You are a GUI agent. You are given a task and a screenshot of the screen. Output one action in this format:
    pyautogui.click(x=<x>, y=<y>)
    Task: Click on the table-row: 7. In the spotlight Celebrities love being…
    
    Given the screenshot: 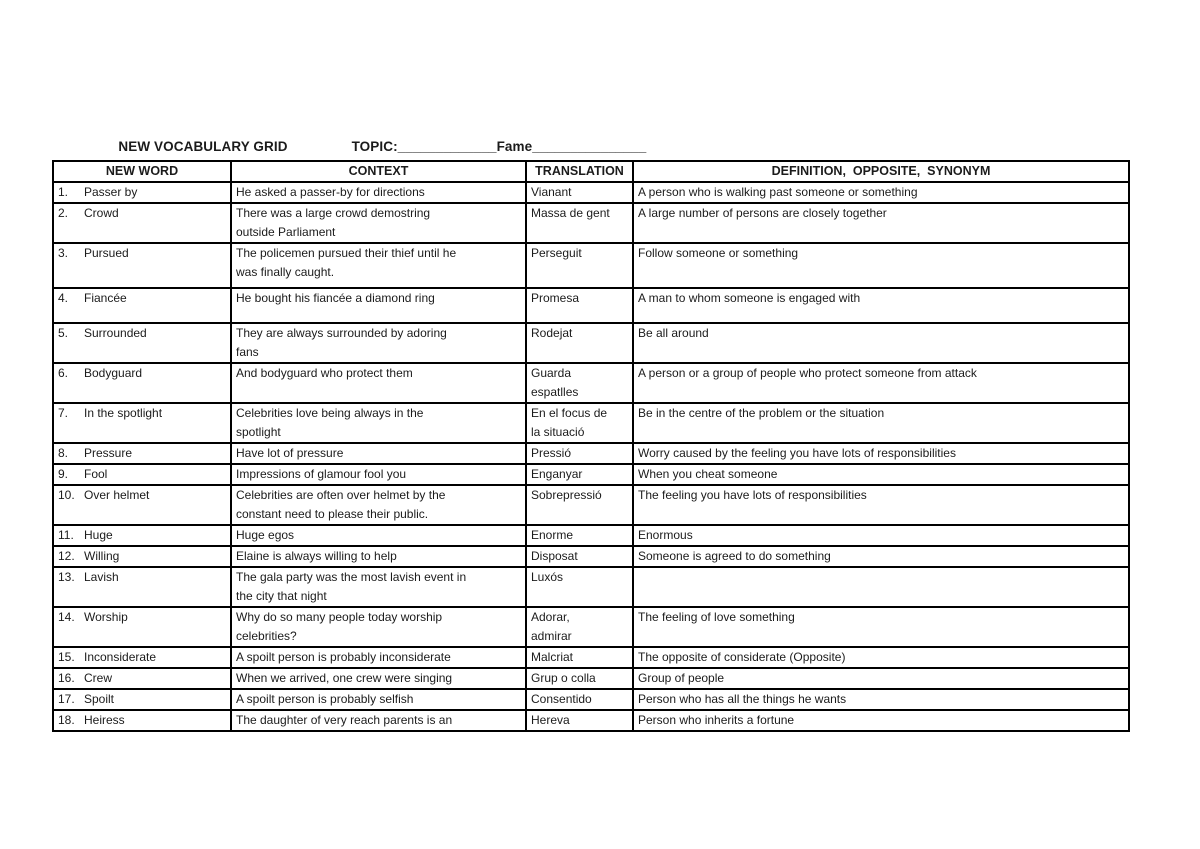 What is the action you would take?
    pyautogui.click(x=591, y=423)
    